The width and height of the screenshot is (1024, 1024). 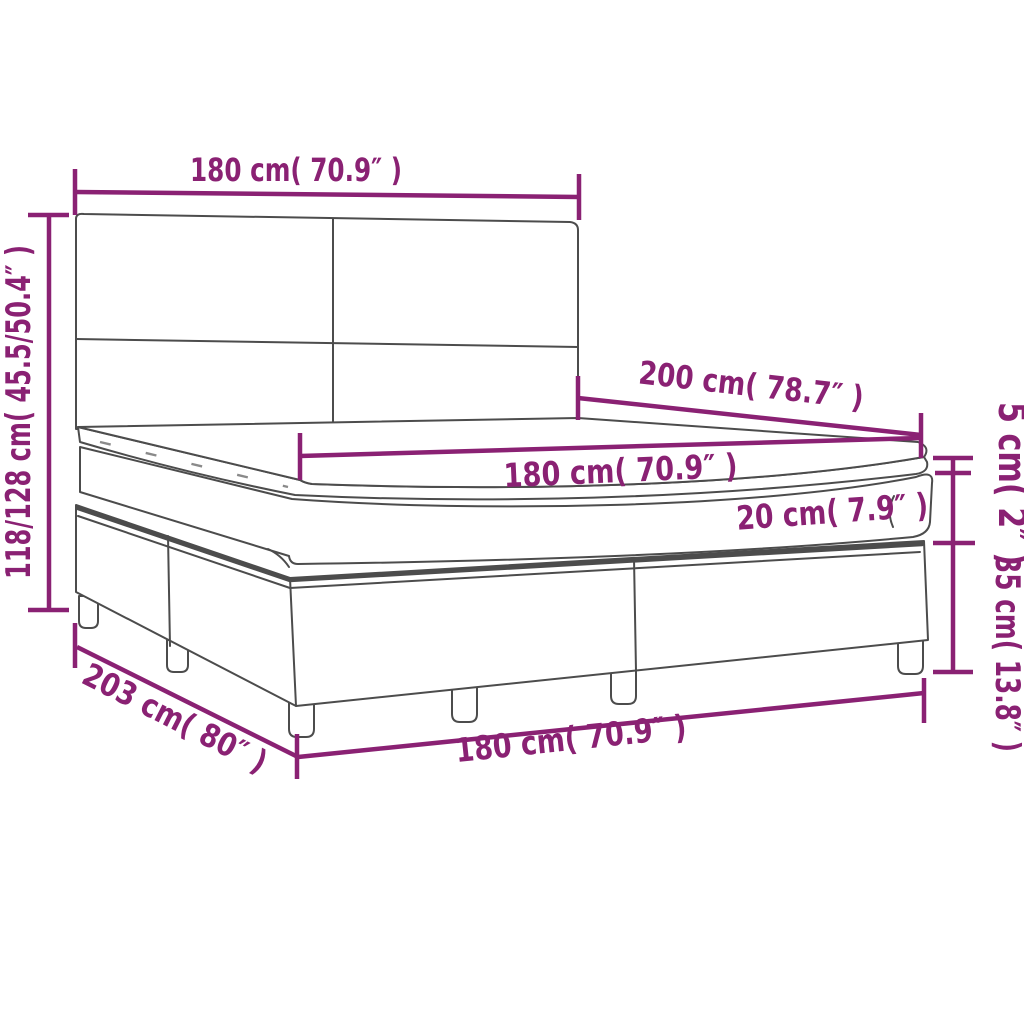 I want to click on base-top-piping, so click(x=500, y=544).